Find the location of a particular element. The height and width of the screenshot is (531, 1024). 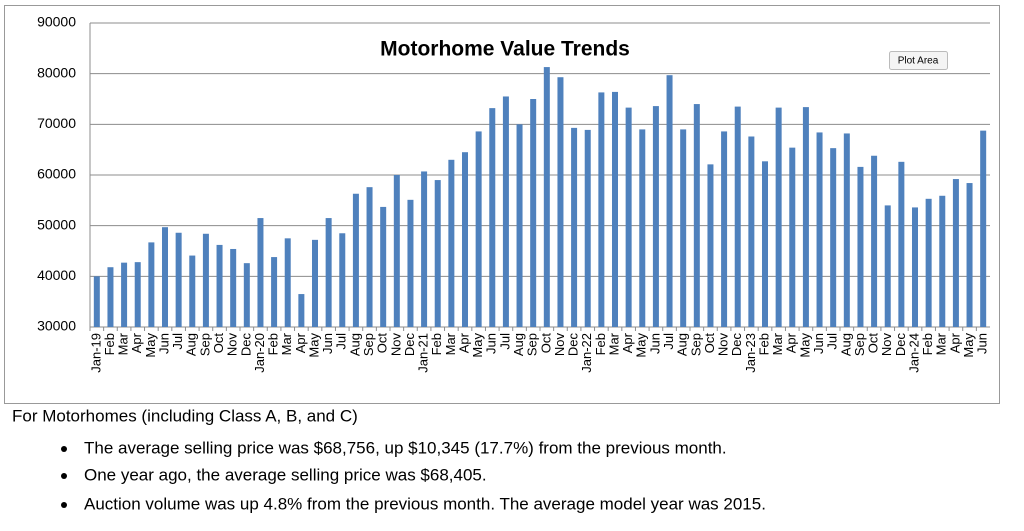

y-tick-label: 80000 is located at coordinates (56, 72).